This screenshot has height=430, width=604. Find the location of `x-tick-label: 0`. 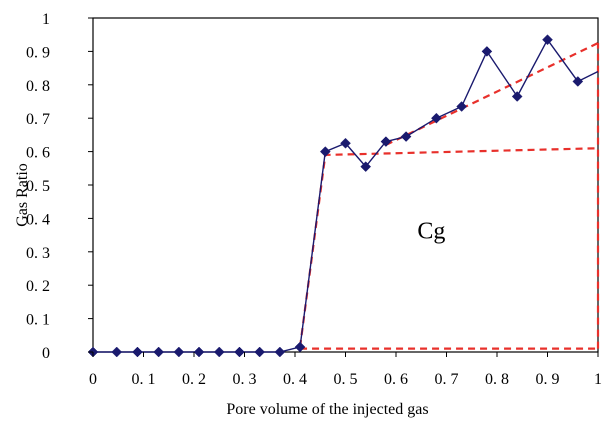

x-tick-label: 0 is located at coordinates (93, 379).